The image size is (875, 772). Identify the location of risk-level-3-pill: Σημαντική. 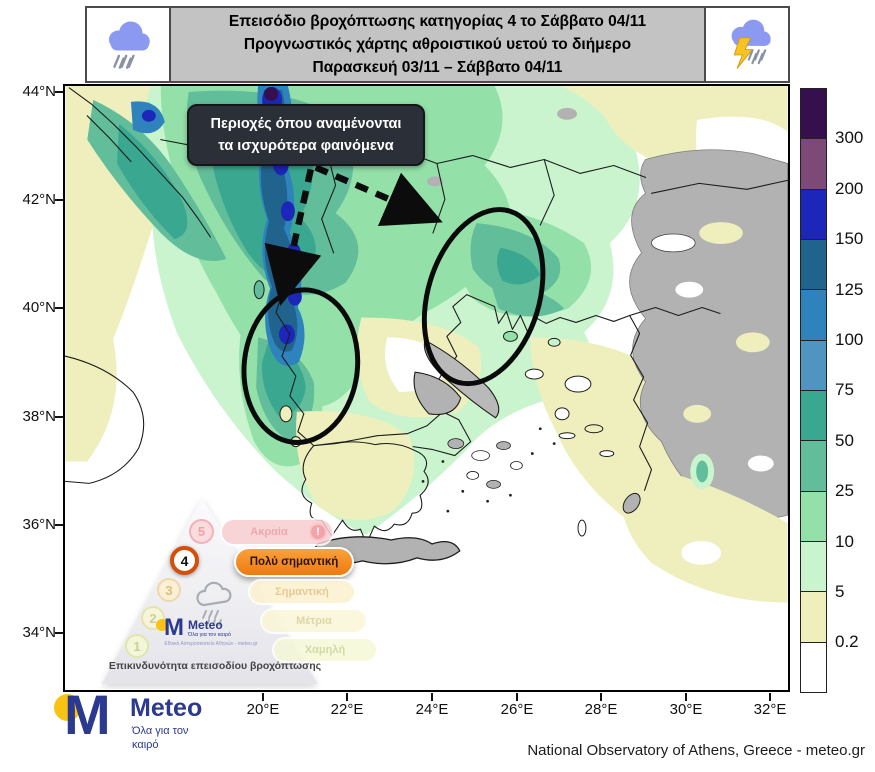
(302, 592).